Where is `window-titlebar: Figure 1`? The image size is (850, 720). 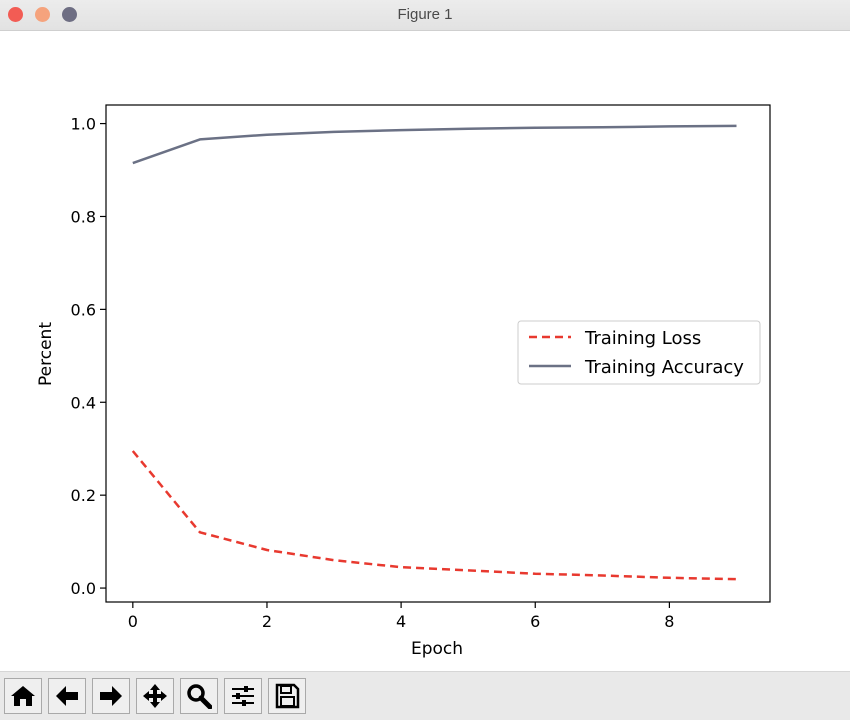 window-titlebar: Figure 1 is located at coordinates (425, 15).